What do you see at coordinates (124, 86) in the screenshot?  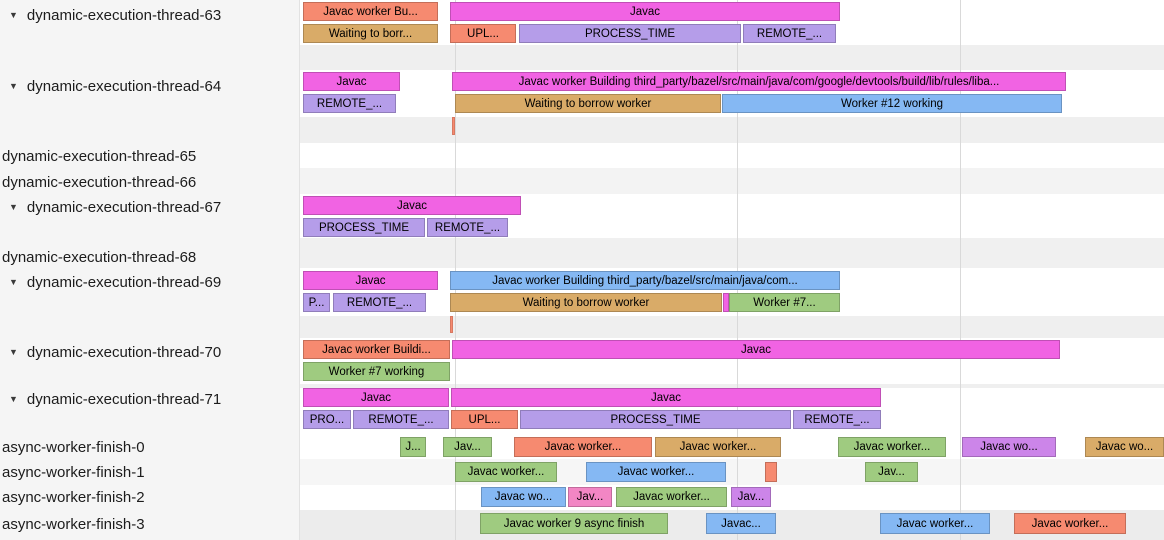 I see `thread-name-label: dynamic-execution-thread-64` at bounding box center [124, 86].